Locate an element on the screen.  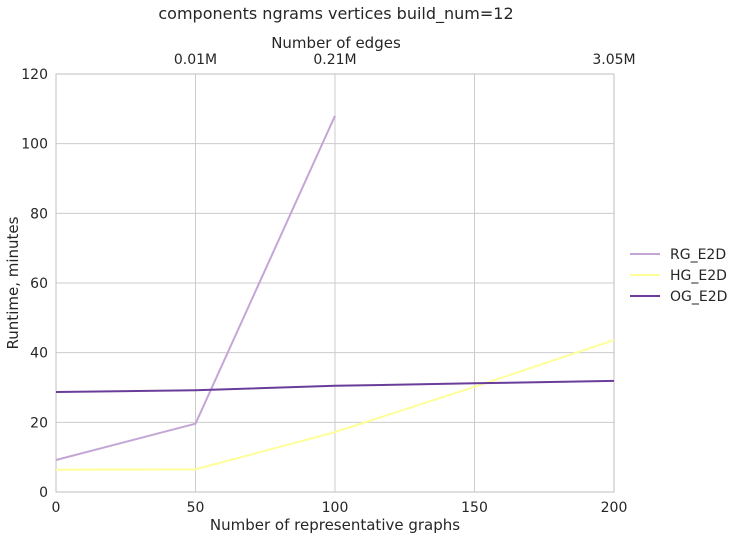
top-axis-label: Number of edges is located at coordinates (336, 43).